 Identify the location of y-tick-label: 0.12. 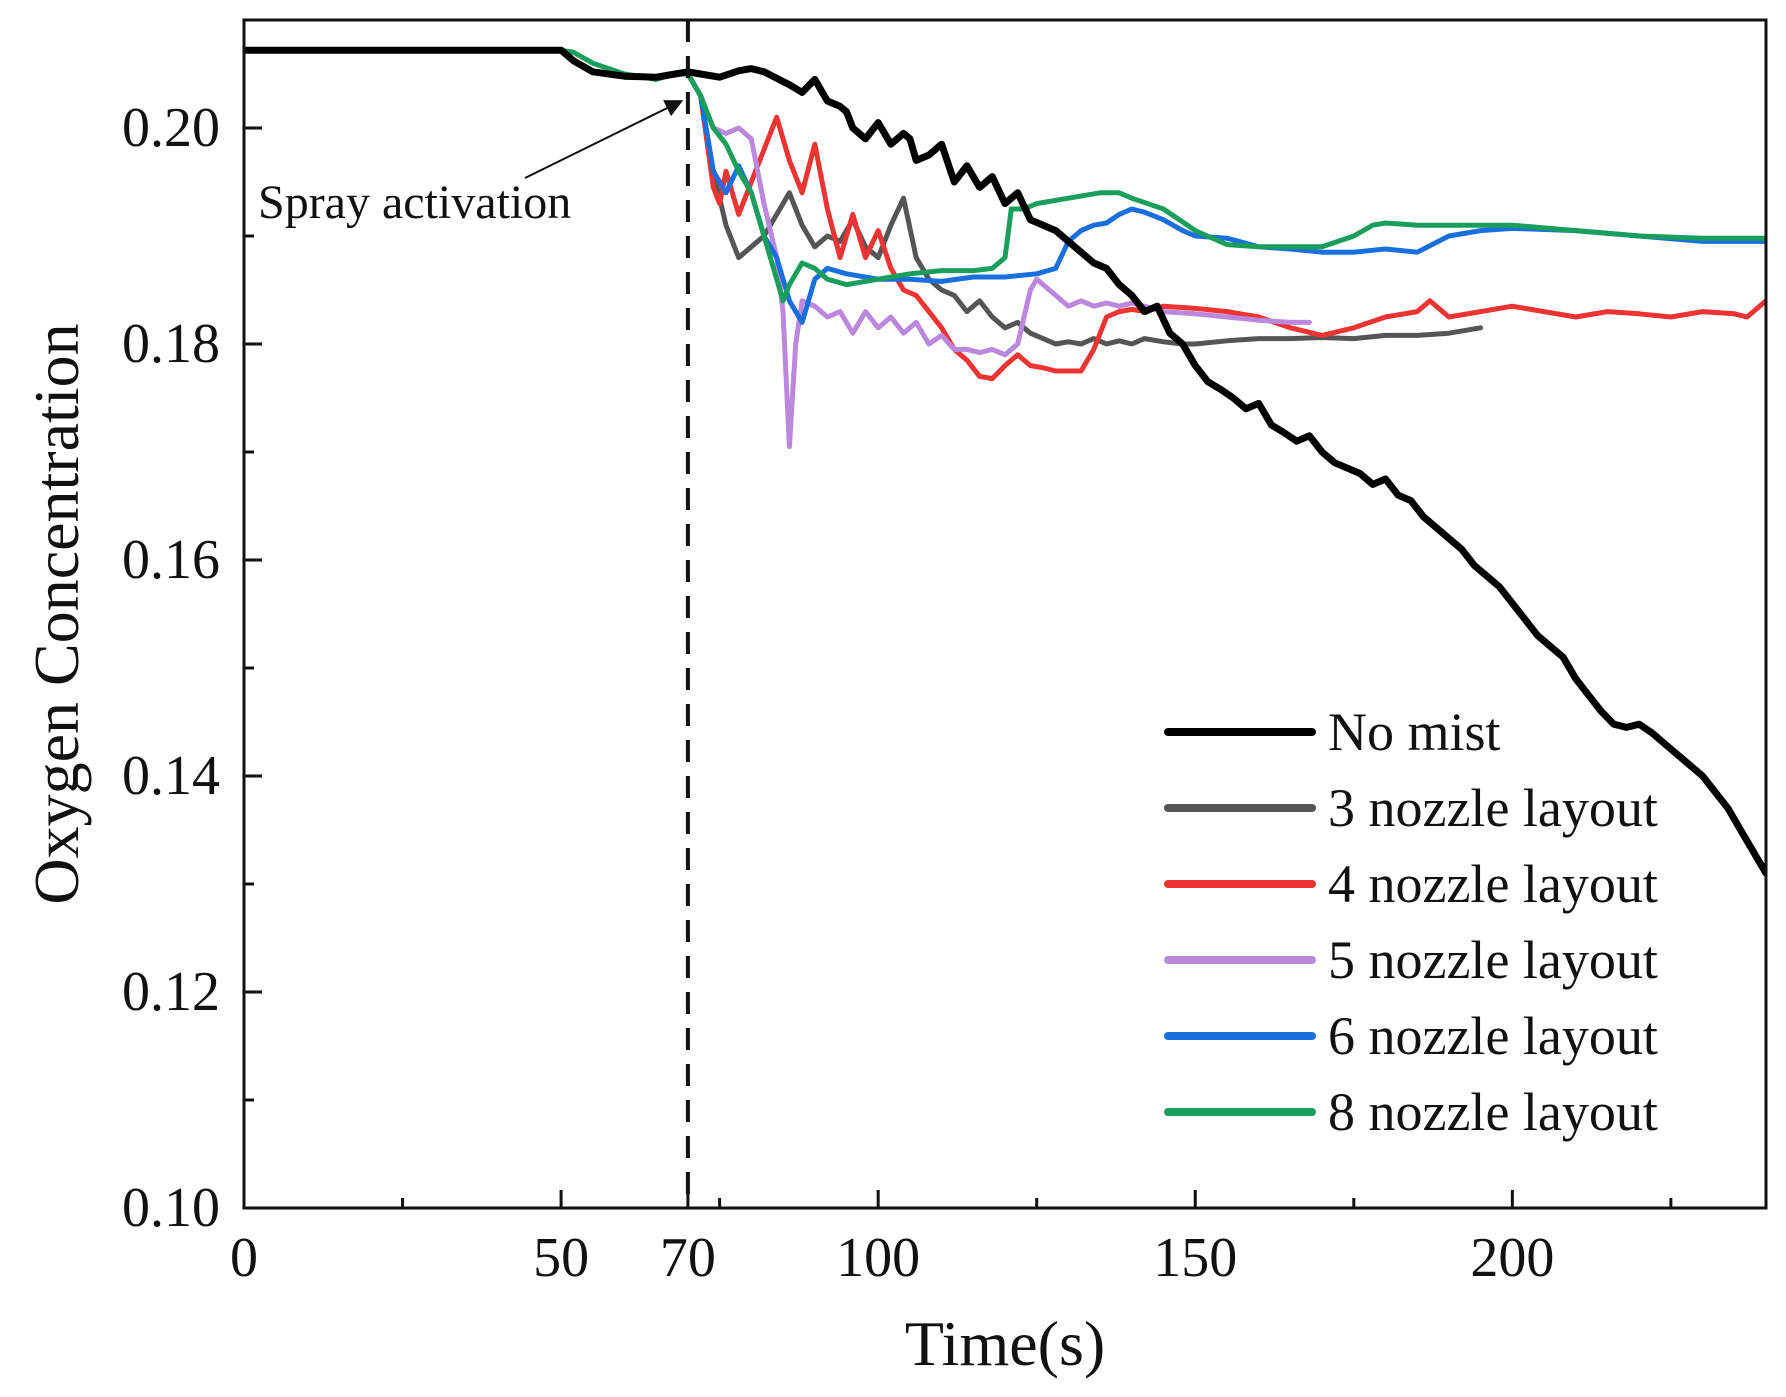
(171, 992).